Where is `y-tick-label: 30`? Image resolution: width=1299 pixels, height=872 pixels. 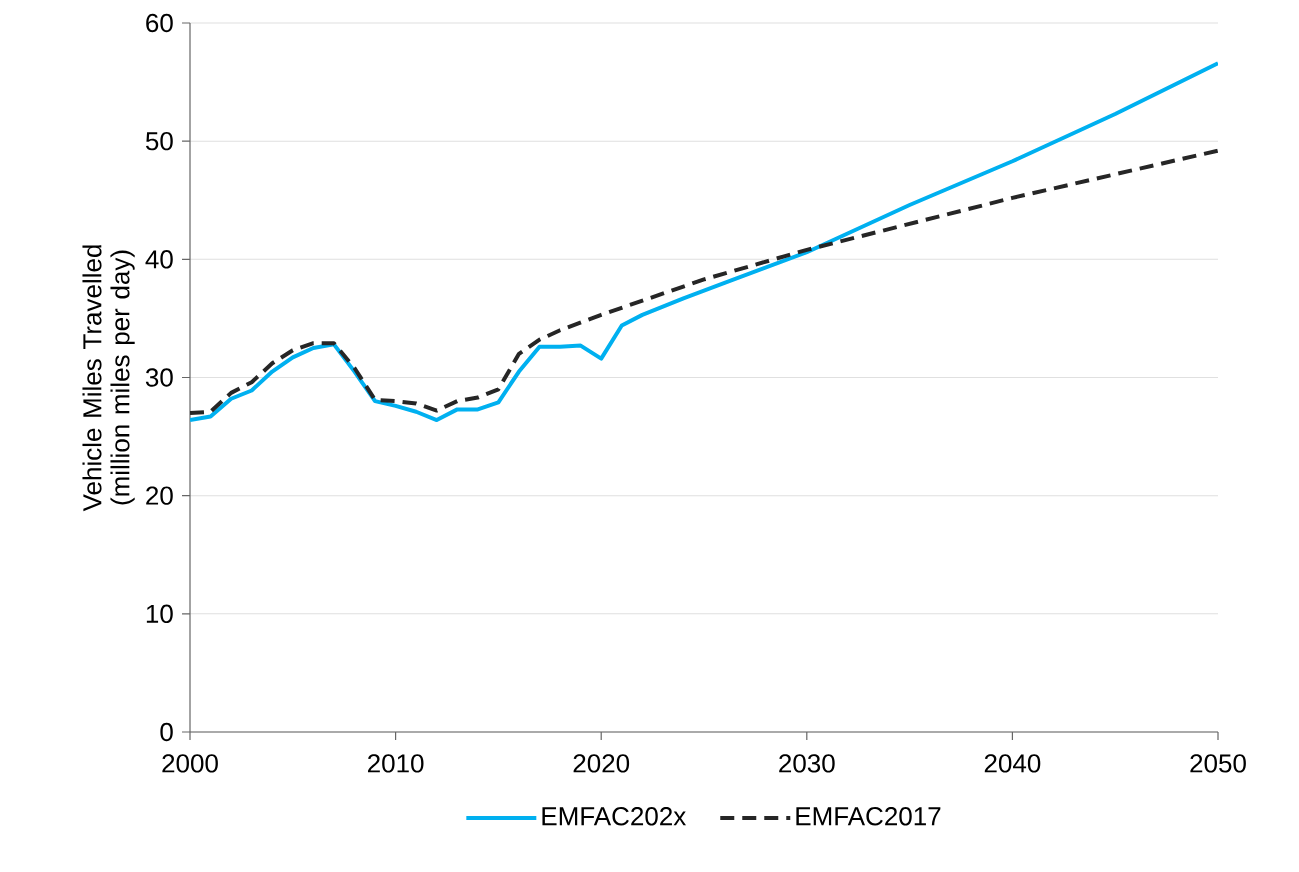
y-tick-label: 30 is located at coordinates (159, 377).